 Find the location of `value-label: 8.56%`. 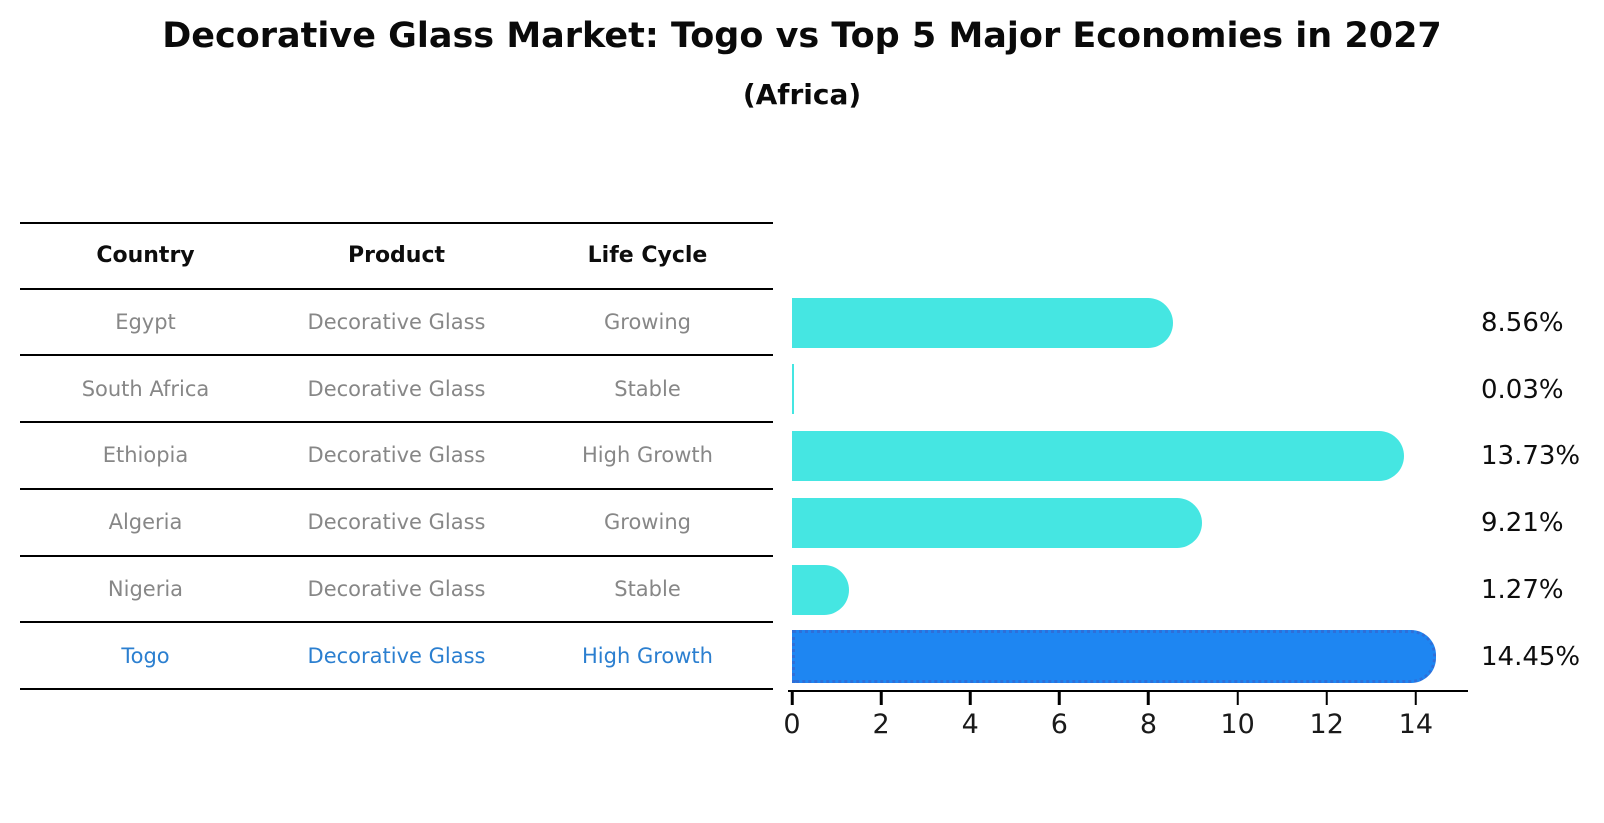

value-label: 8.56% is located at coordinates (1522, 322).